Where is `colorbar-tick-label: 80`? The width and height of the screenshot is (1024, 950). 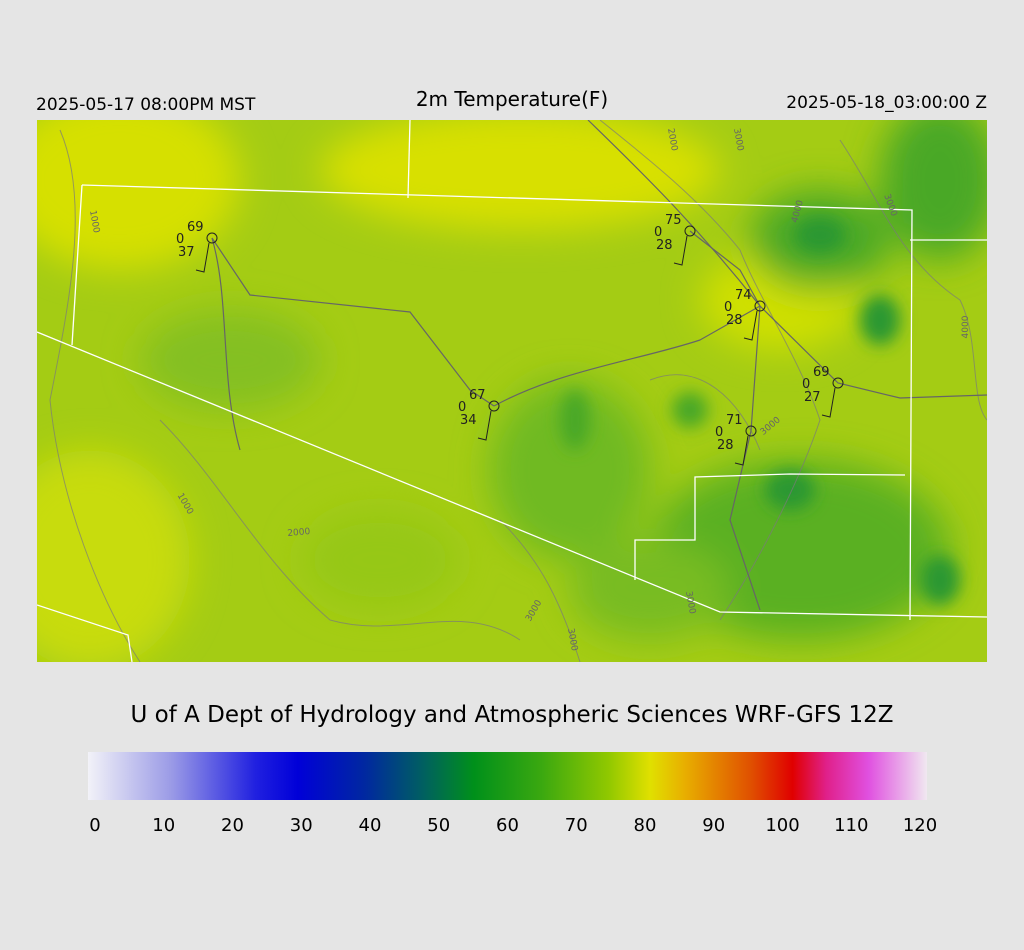 colorbar-tick-label: 80 is located at coordinates (645, 825).